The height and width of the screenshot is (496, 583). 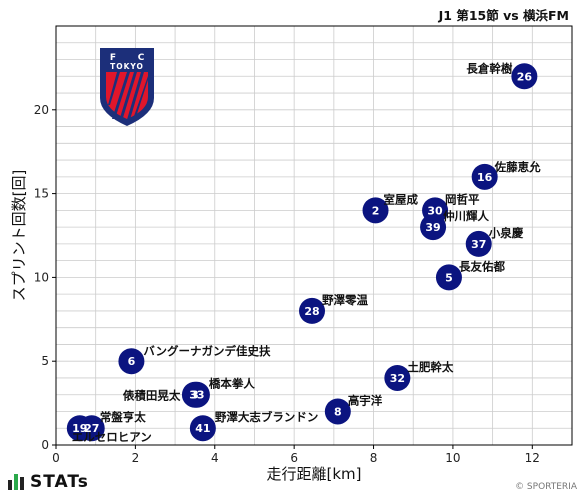 I want to click on fc-tokyo-logo: F C TOKYO, so click(x=127, y=87).